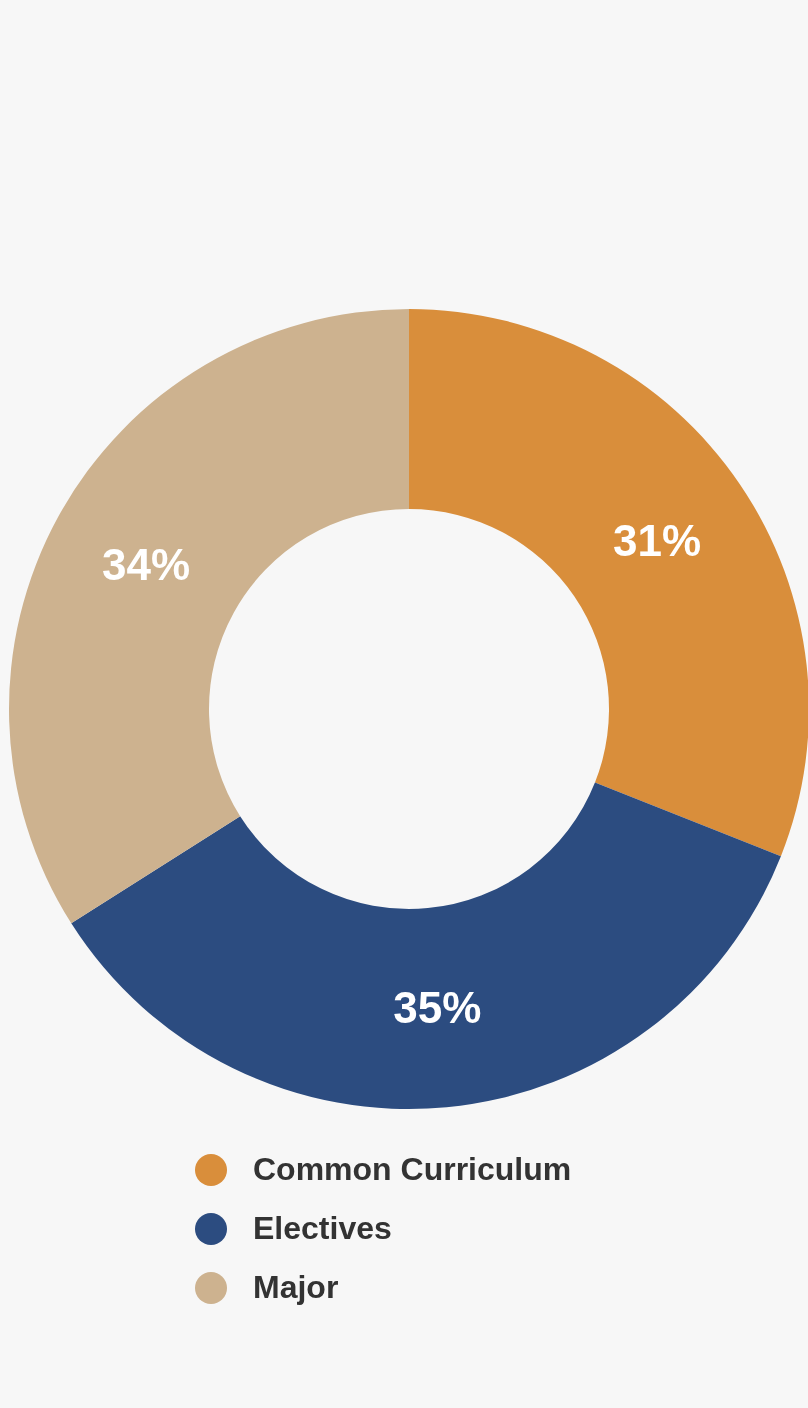  I want to click on data-label: 34%, so click(146, 564).